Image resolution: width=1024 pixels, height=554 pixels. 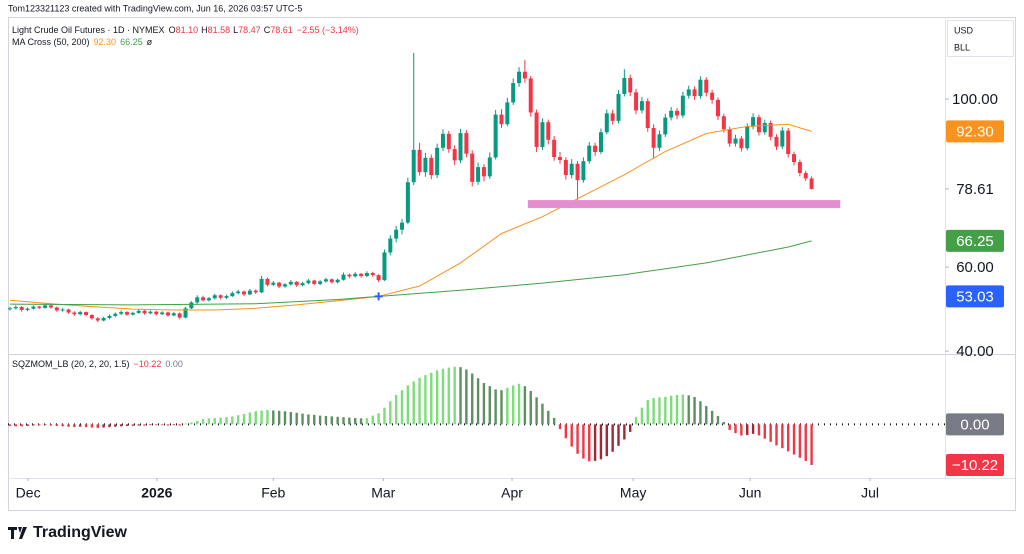 What do you see at coordinates (870, 493) in the screenshot?
I see `x-tick-label: Jul` at bounding box center [870, 493].